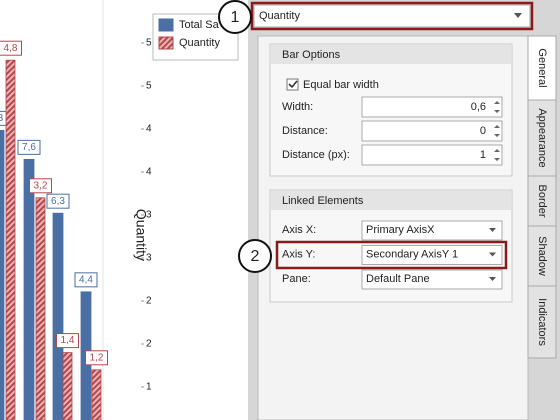 The width and height of the screenshot is (560, 420). Describe the element at coordinates (199, 43) in the screenshot. I see `legend-label: Quantity` at that location.